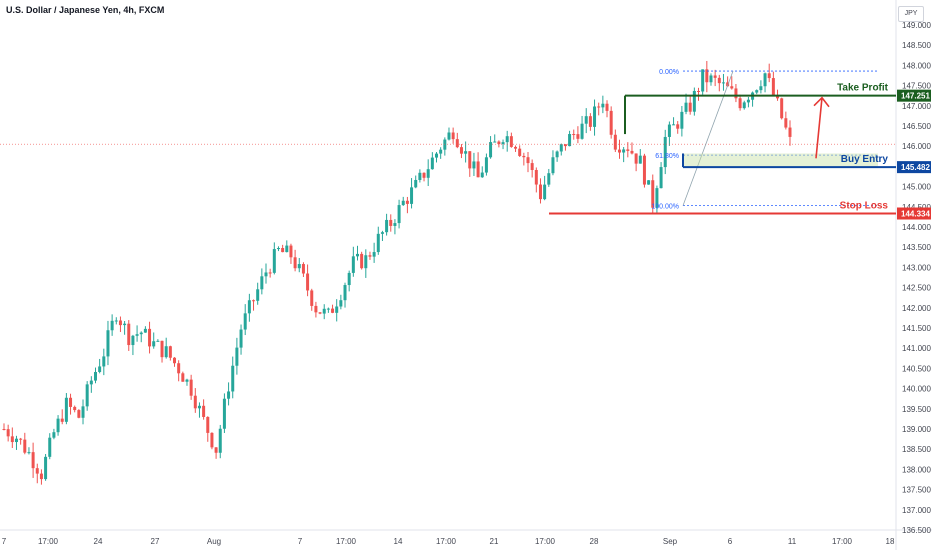 The height and width of the screenshot is (550, 932). I want to click on price-tick-label: 148.500, so click(916, 45).